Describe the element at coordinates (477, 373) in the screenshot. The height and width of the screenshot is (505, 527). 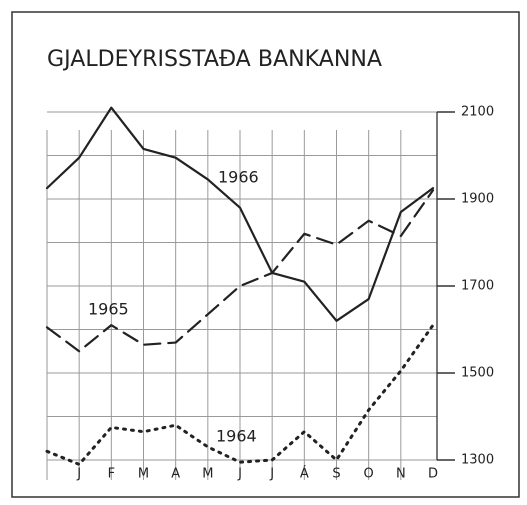
I see `y-tick-label: 1500` at that location.